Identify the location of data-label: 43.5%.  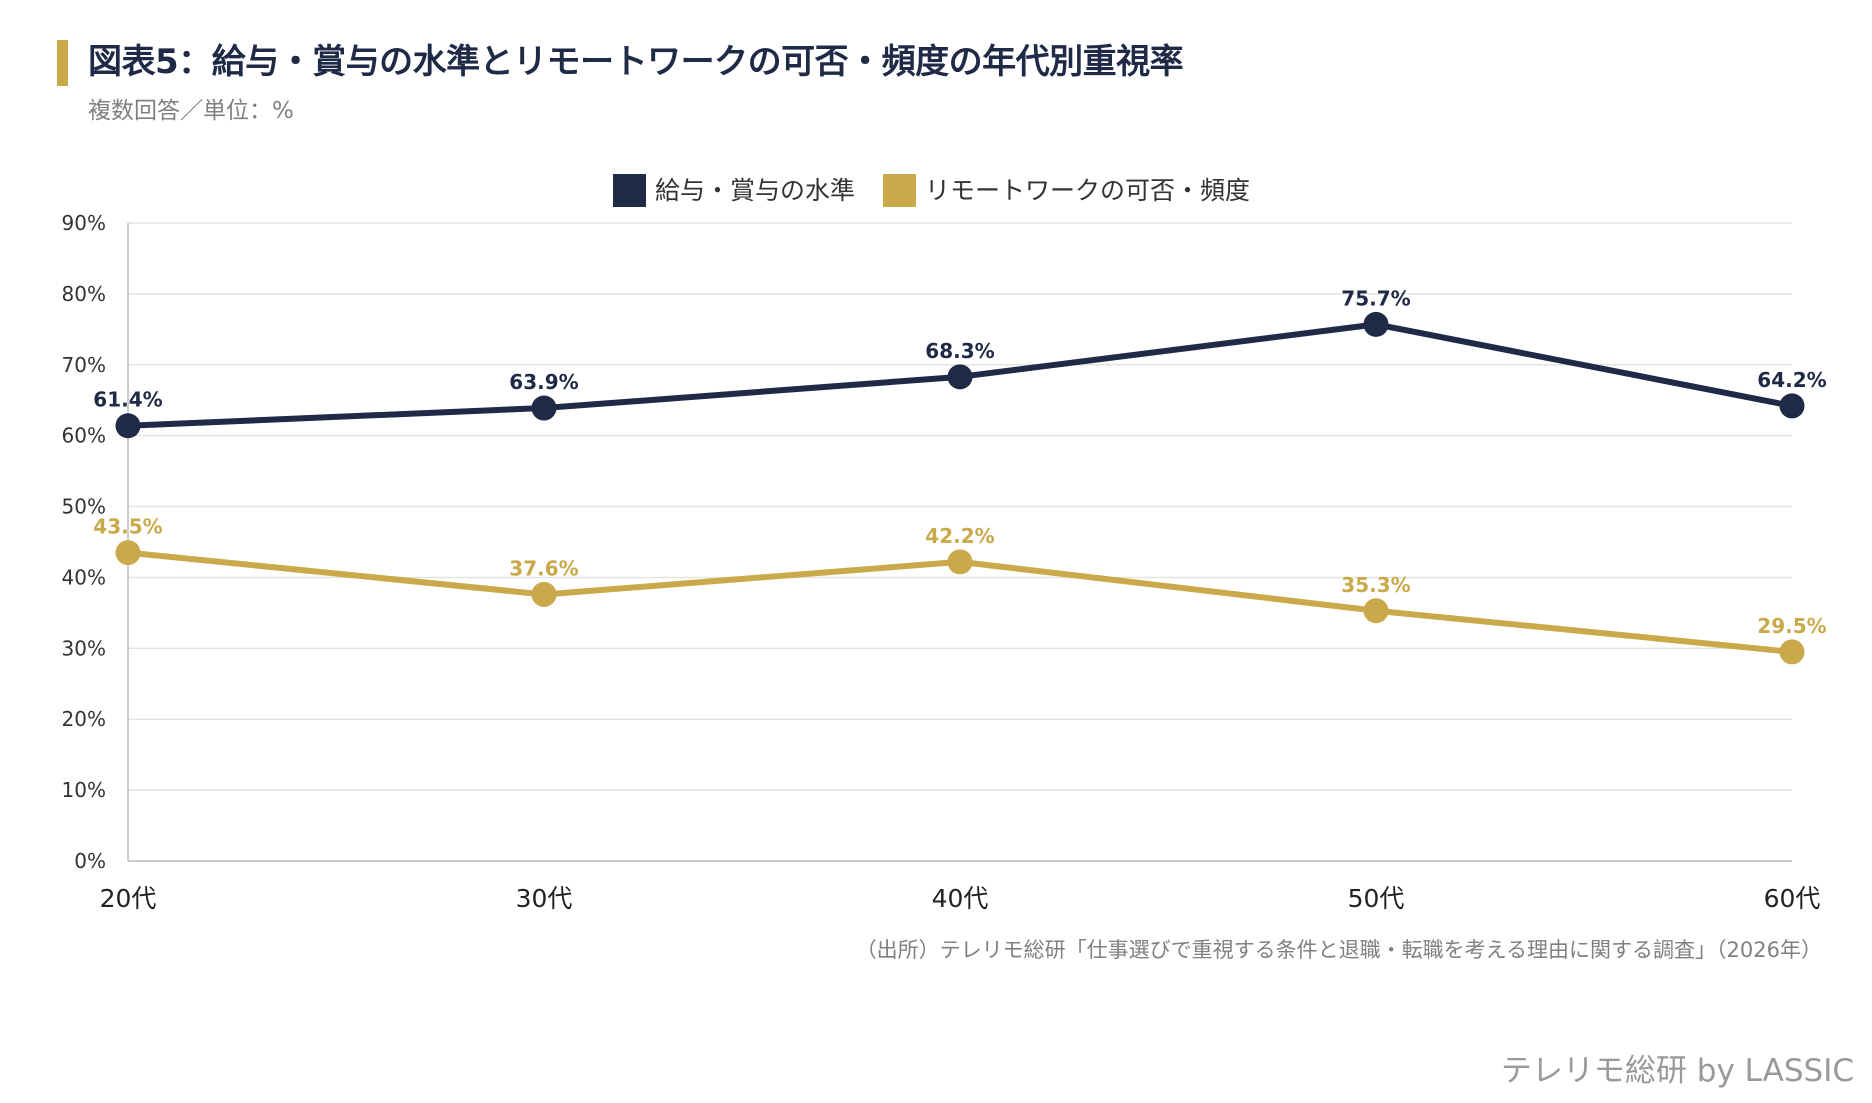
(127, 527).